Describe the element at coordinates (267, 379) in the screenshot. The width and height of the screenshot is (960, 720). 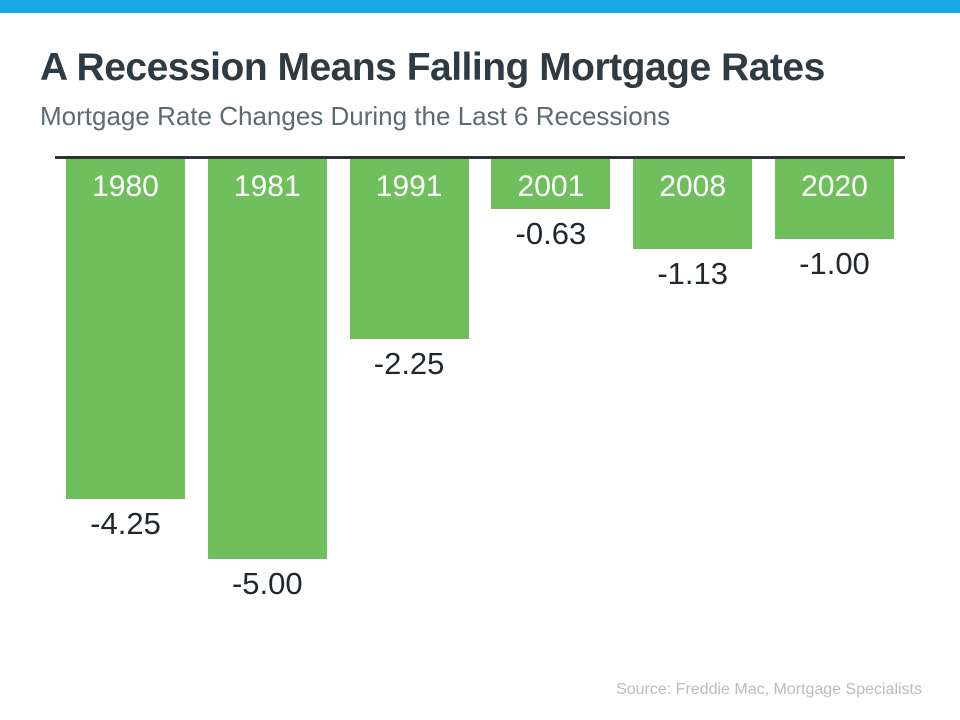
I see `recession-bar: 1981 -5.00` at that location.